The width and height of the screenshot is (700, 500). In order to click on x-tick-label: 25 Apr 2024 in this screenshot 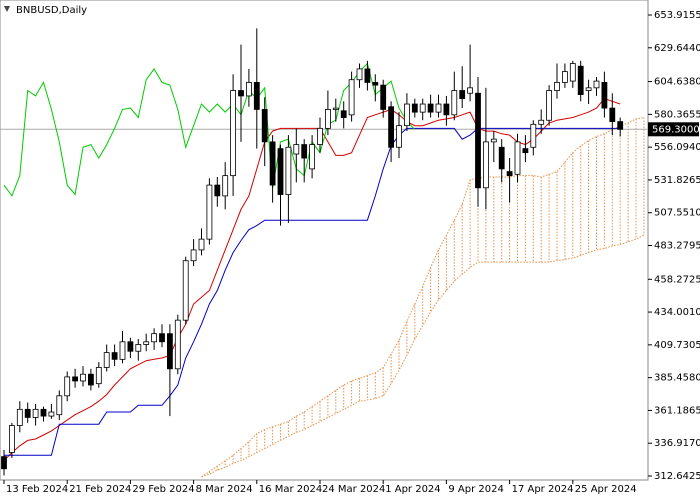, I will do `click(606, 489)`.